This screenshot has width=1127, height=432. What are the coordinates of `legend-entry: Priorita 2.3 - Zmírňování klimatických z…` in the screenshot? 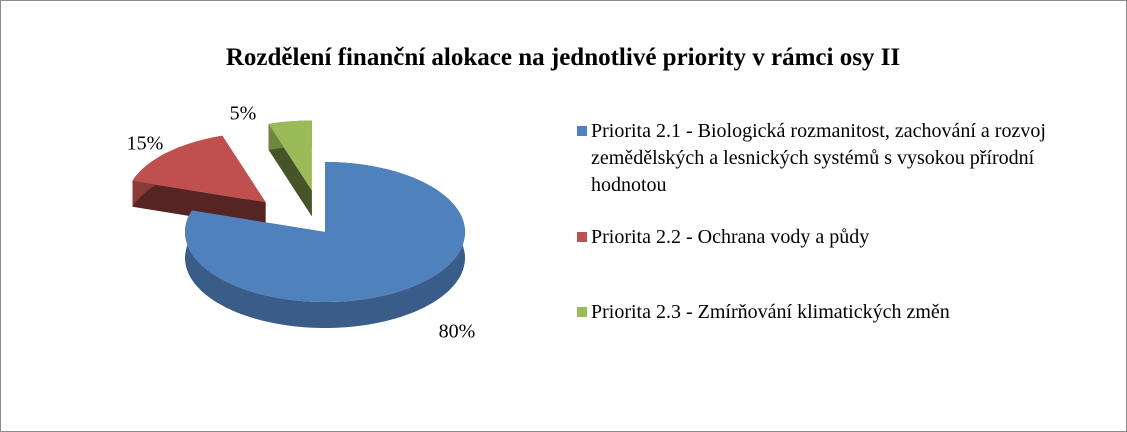 It's located at (842, 312).